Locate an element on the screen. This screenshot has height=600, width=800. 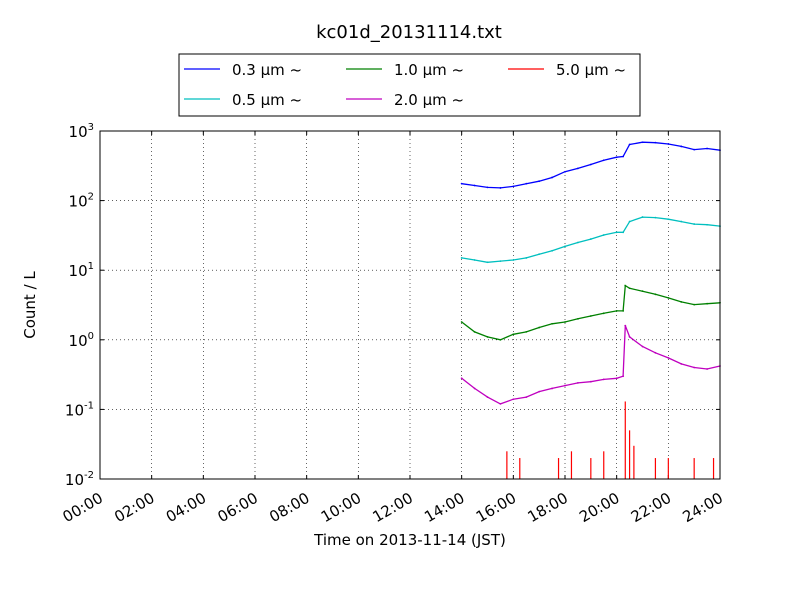
y-tick-label: 10¹ is located at coordinates (81, 270).